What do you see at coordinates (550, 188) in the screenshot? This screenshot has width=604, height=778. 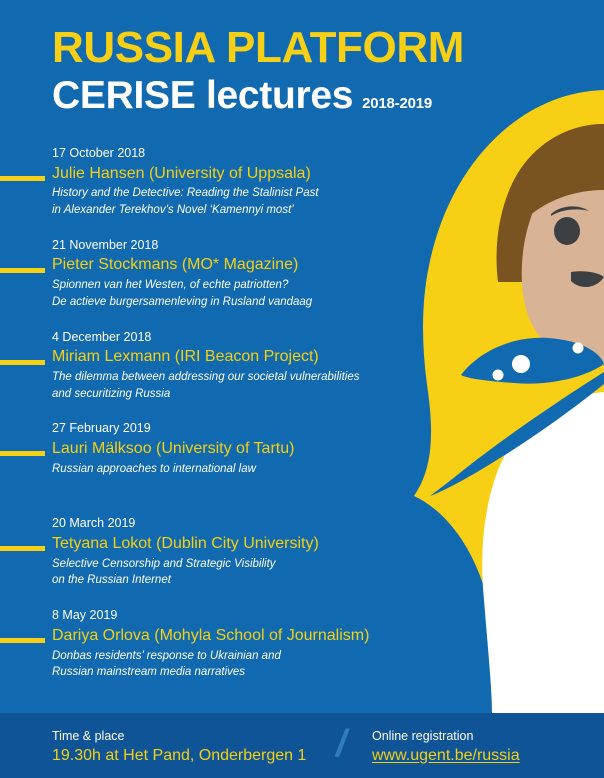 I see `doll-hair-fringe` at bounding box center [550, 188].